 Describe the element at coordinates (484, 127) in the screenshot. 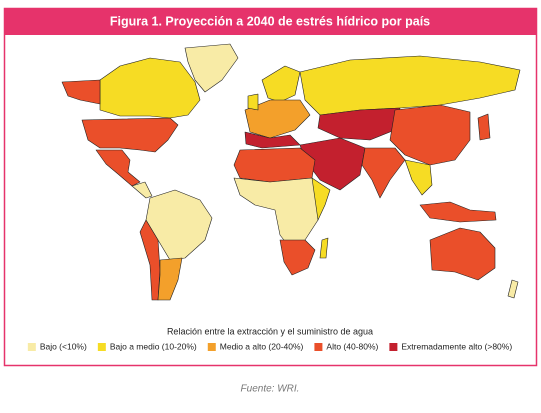

I see `japan` at that location.